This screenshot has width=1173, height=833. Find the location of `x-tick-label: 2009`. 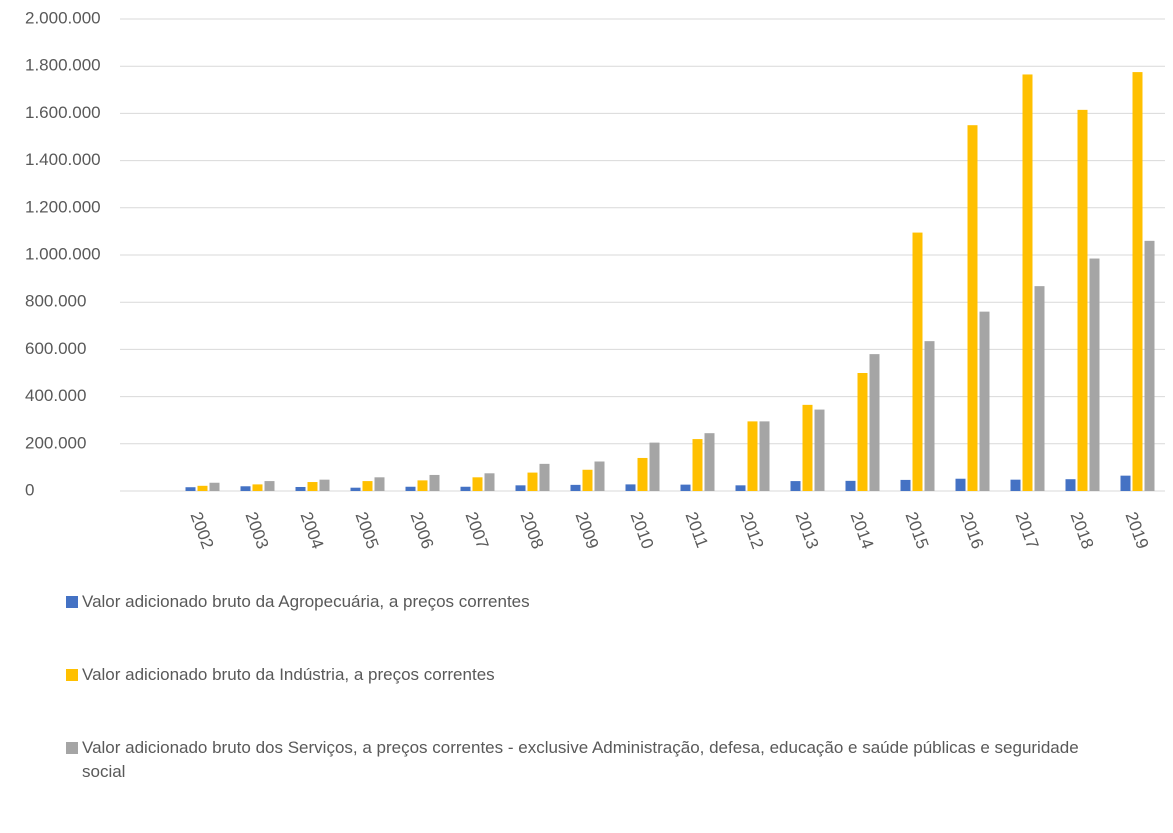

x-tick-label: 2009 is located at coordinates (587, 530).